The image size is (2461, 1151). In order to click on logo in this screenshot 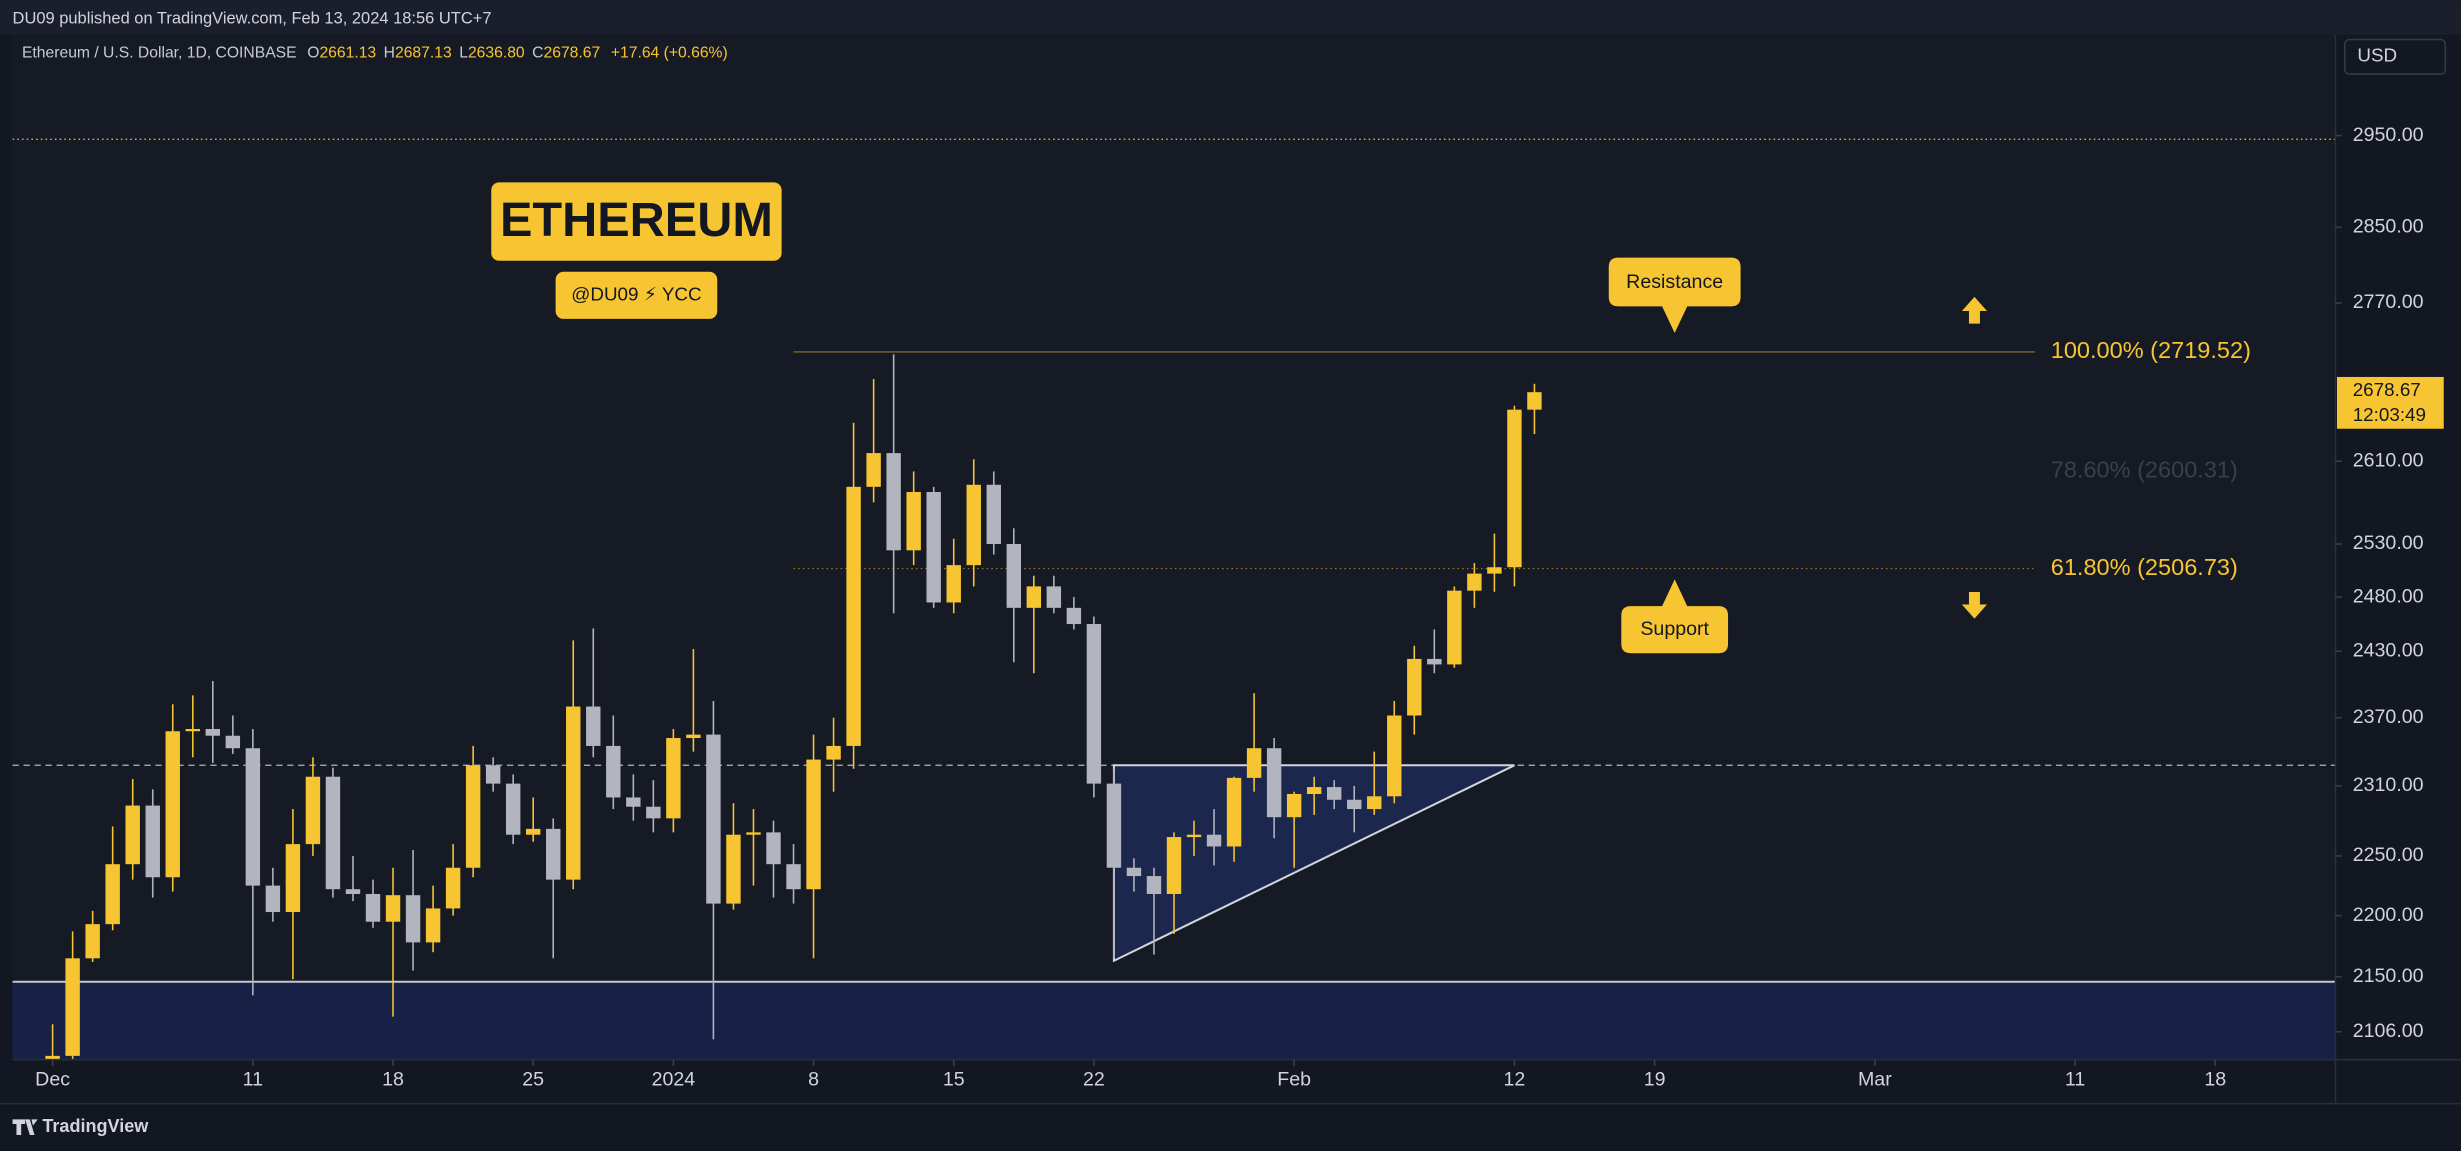, I will do `click(25, 1127)`.